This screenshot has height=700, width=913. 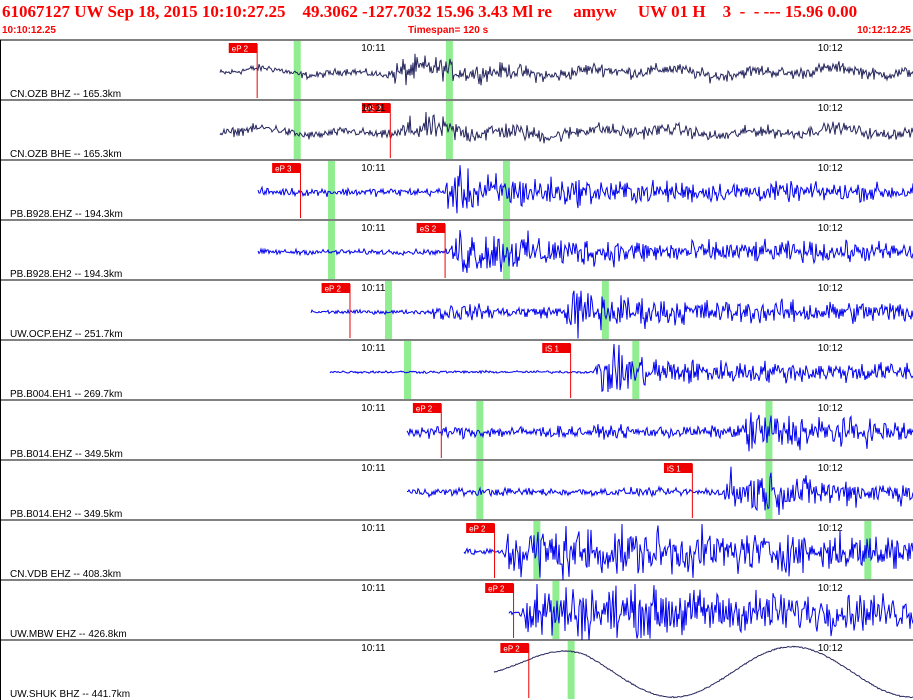 What do you see at coordinates (66, 394) in the screenshot?
I see `station-label: PB.B004.EH1 -- 269.7km` at bounding box center [66, 394].